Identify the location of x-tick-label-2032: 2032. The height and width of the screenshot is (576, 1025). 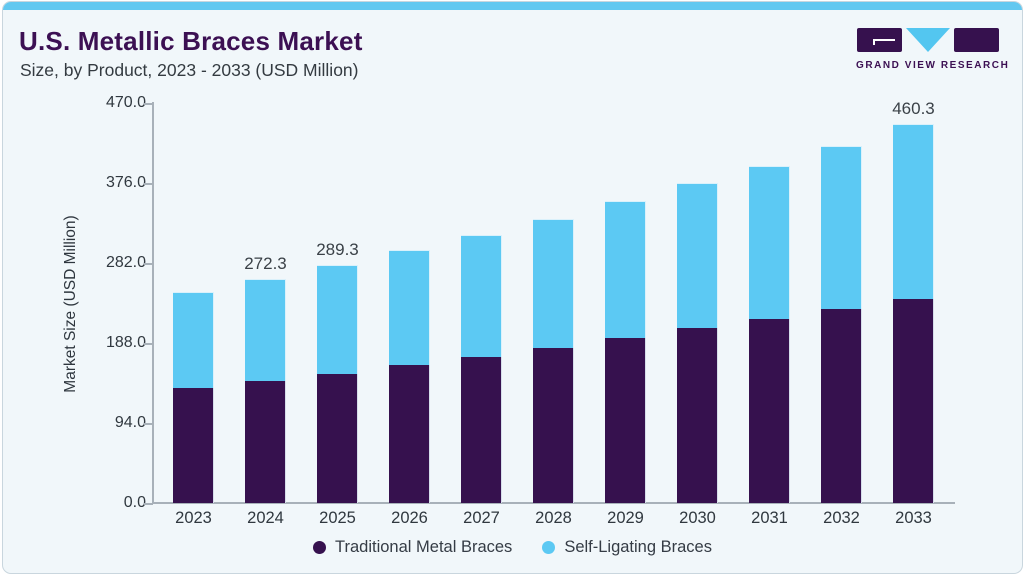
(841, 518).